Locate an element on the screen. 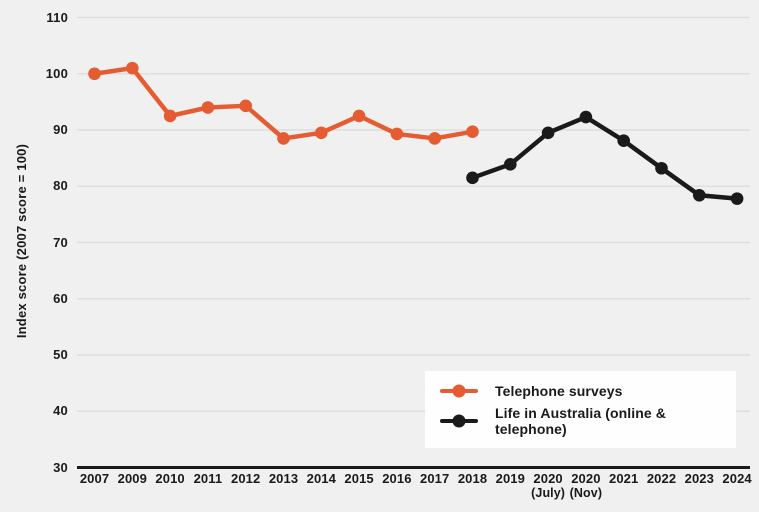 Image resolution: width=759 pixels, height=512 pixels. y-tick-label: 100 is located at coordinates (56, 73).